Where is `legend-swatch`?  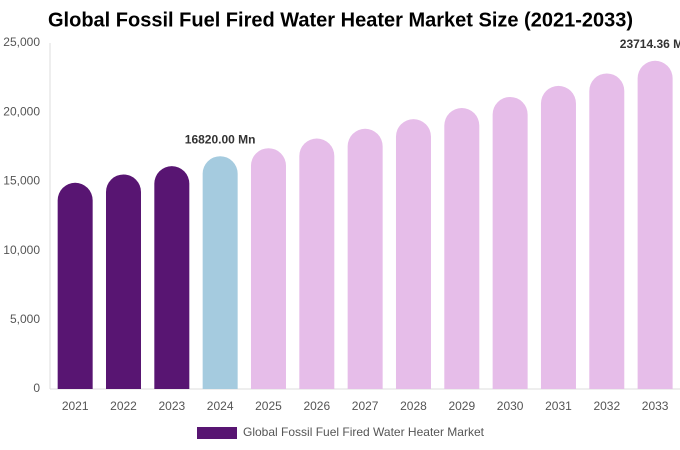
legend-swatch is located at coordinates (217, 433).